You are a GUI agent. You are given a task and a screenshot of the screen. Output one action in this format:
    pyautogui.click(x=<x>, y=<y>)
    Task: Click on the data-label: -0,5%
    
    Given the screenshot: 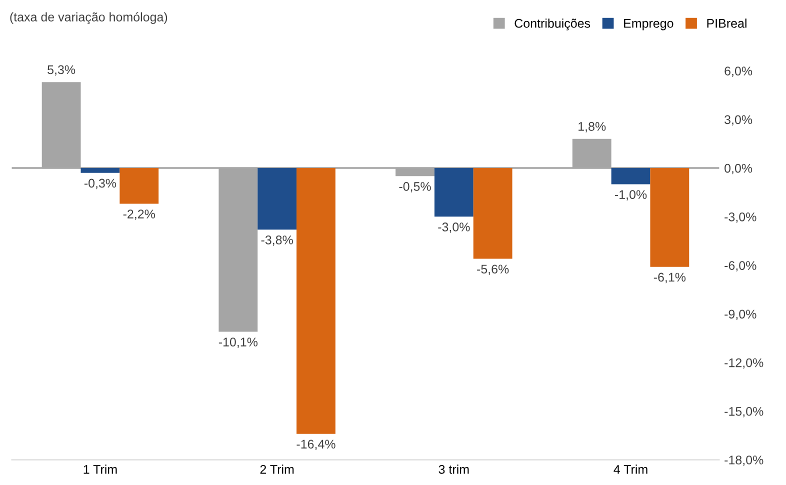 What is the action you would take?
    pyautogui.click(x=415, y=187)
    